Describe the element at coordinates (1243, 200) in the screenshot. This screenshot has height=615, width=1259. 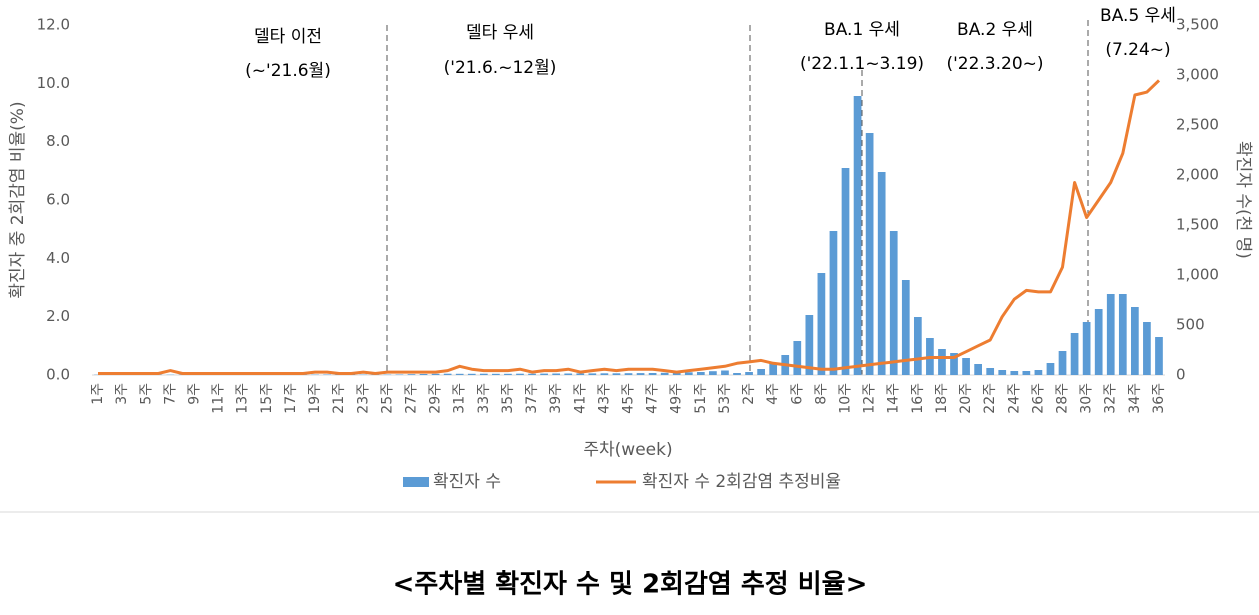
I see `y2-axis-title: 확진자 수(천 명)` at that location.